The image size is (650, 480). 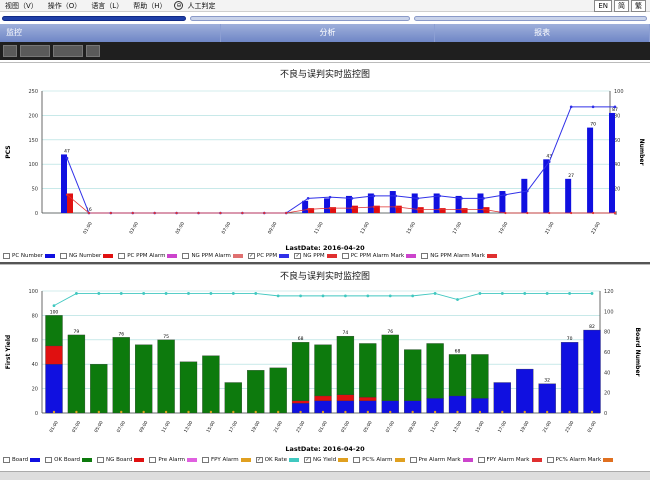 I want to click on tab-report: 报表, so click(x=542, y=33).